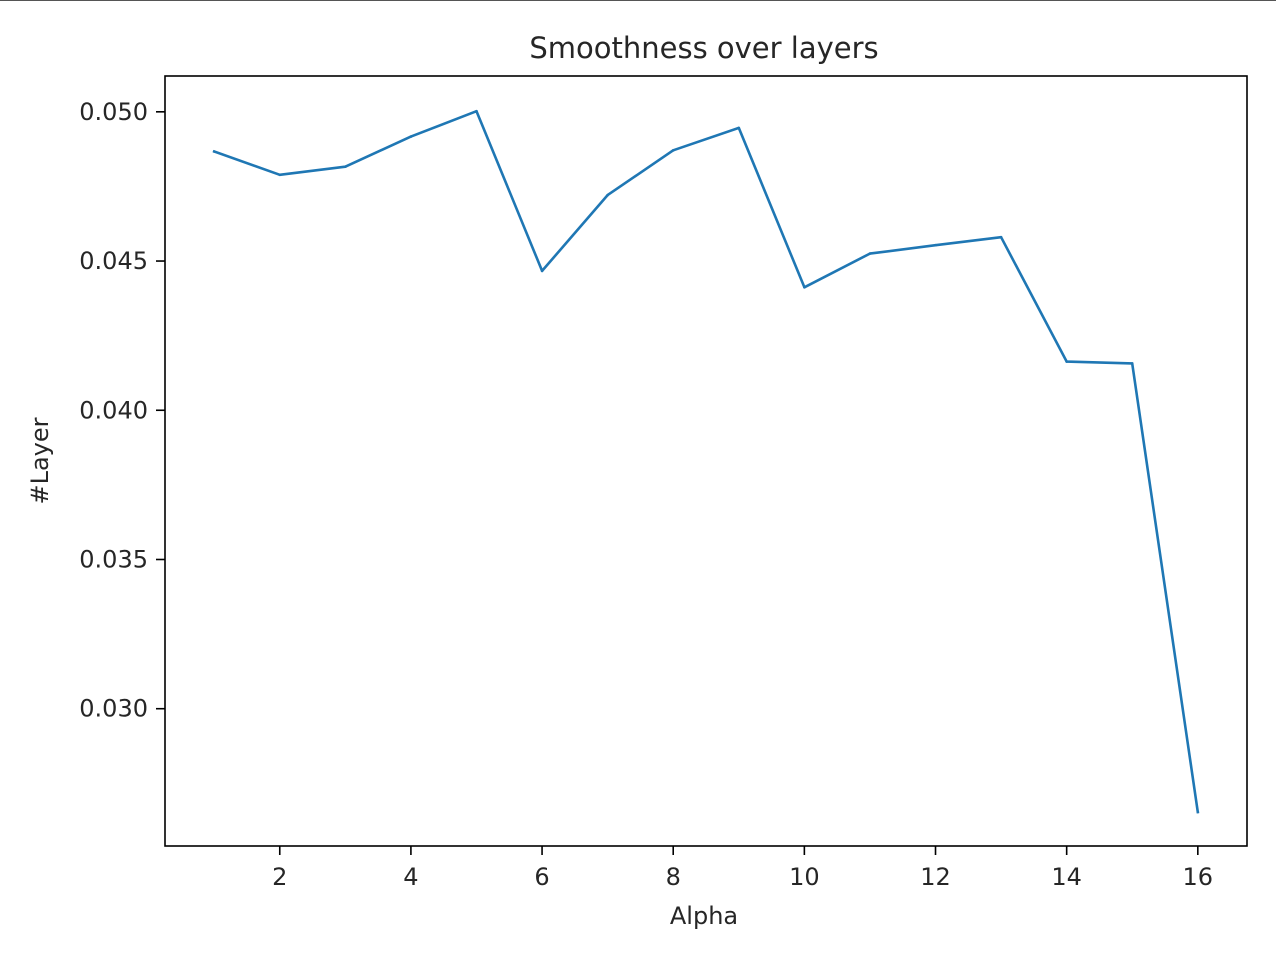 This screenshot has width=1276, height=956. What do you see at coordinates (113, 261) in the screenshot?
I see `y-tick-label: 0.045` at bounding box center [113, 261].